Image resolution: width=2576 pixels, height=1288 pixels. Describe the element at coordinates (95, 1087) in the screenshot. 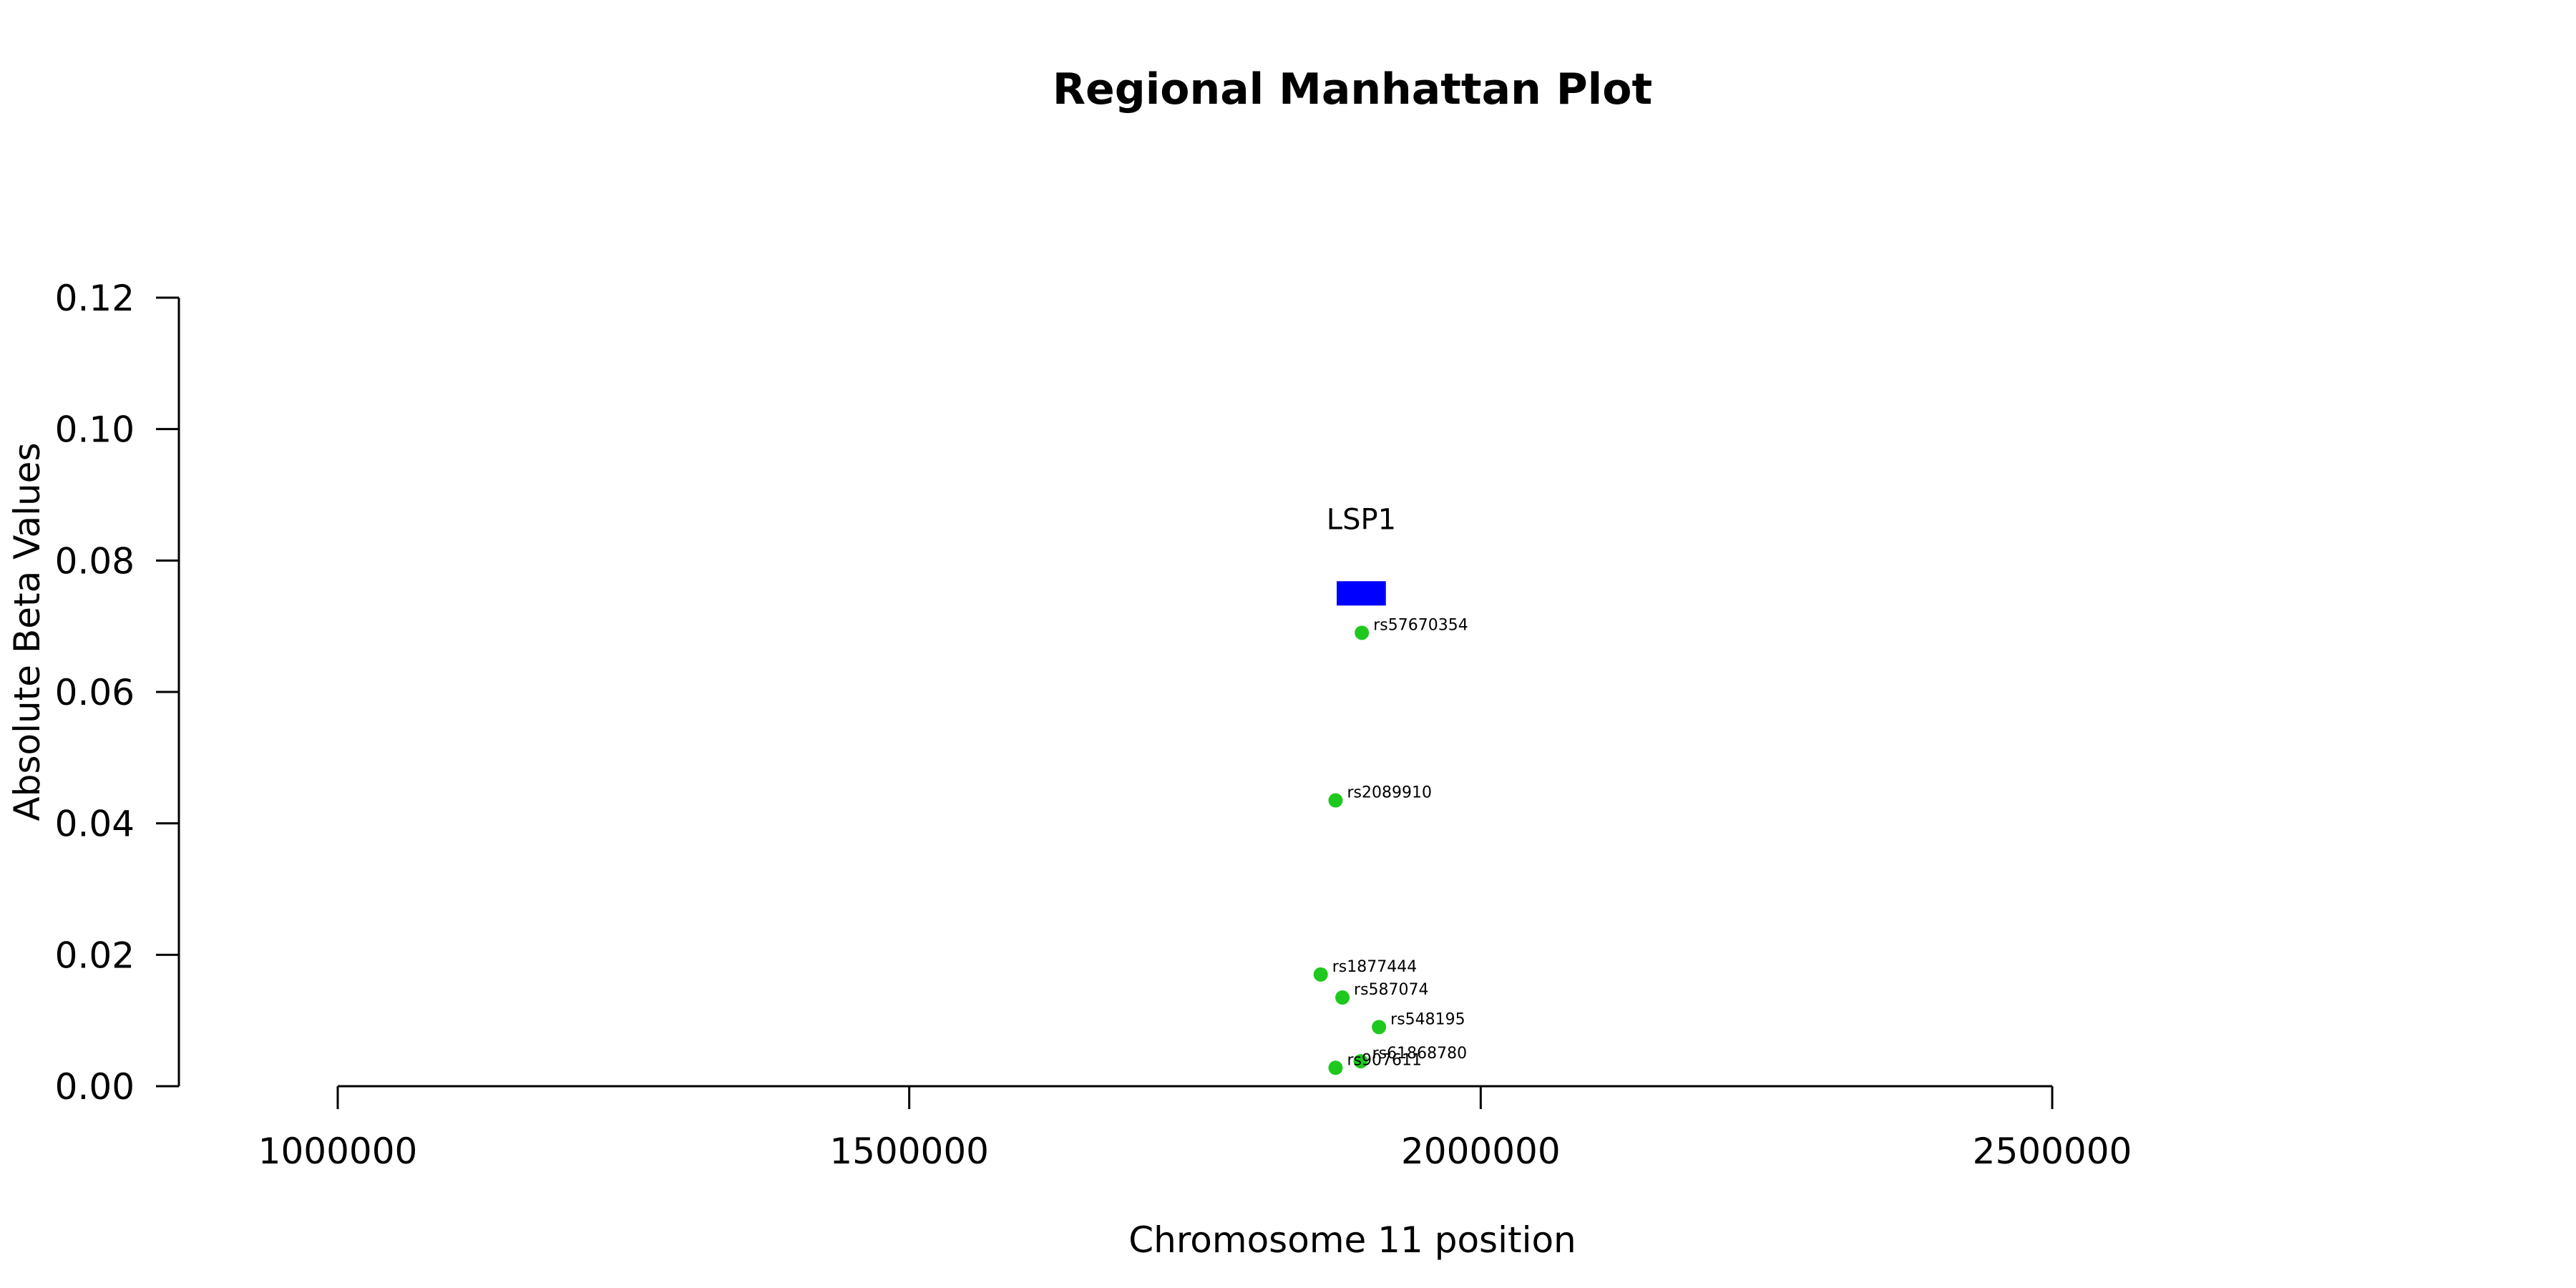

I see `y-tick-label: 0.00` at that location.